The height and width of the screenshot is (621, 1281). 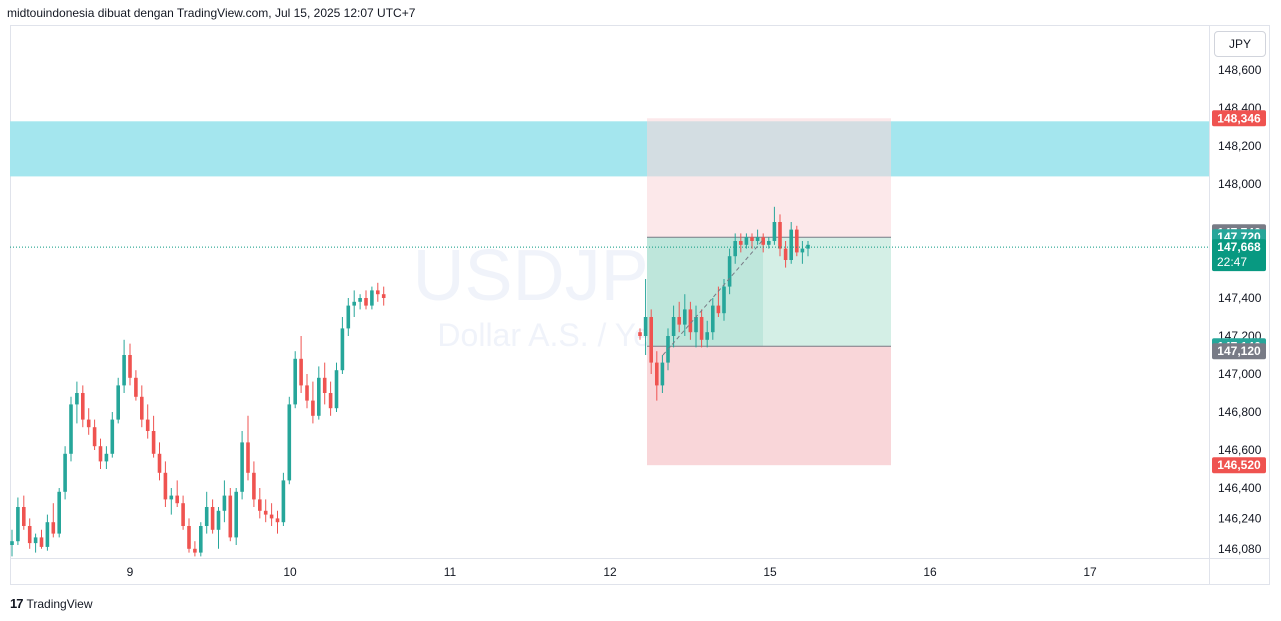 I want to click on price-tick-label: 146,600, so click(x=1240, y=450).